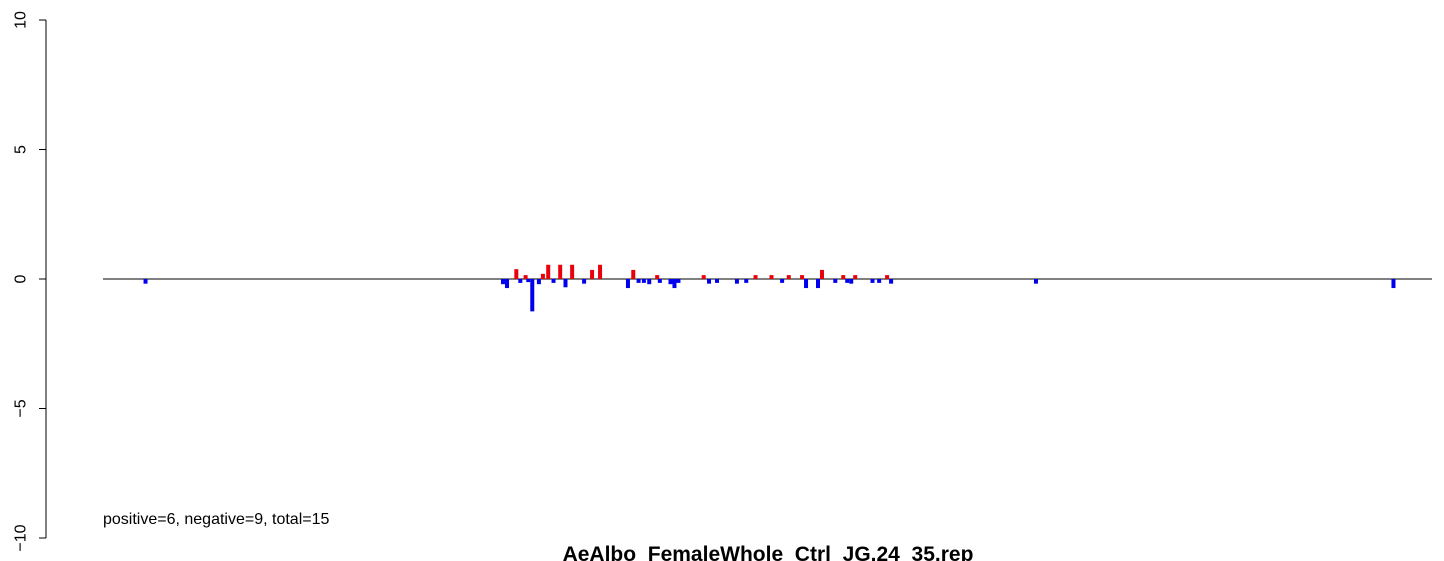  I want to click on y-tick-label: 5, so click(21, 149).